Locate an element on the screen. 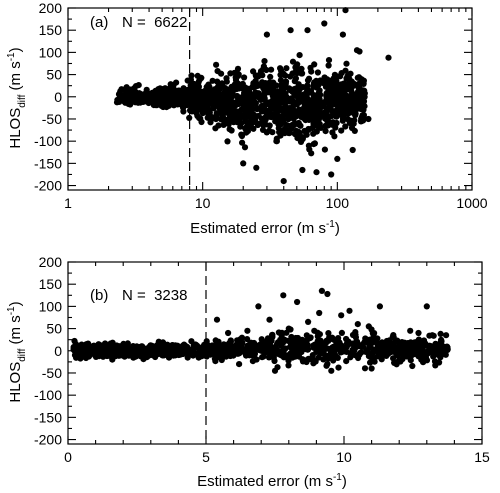 The image size is (500, 493). panel-b-label: (b) is located at coordinates (99, 295).